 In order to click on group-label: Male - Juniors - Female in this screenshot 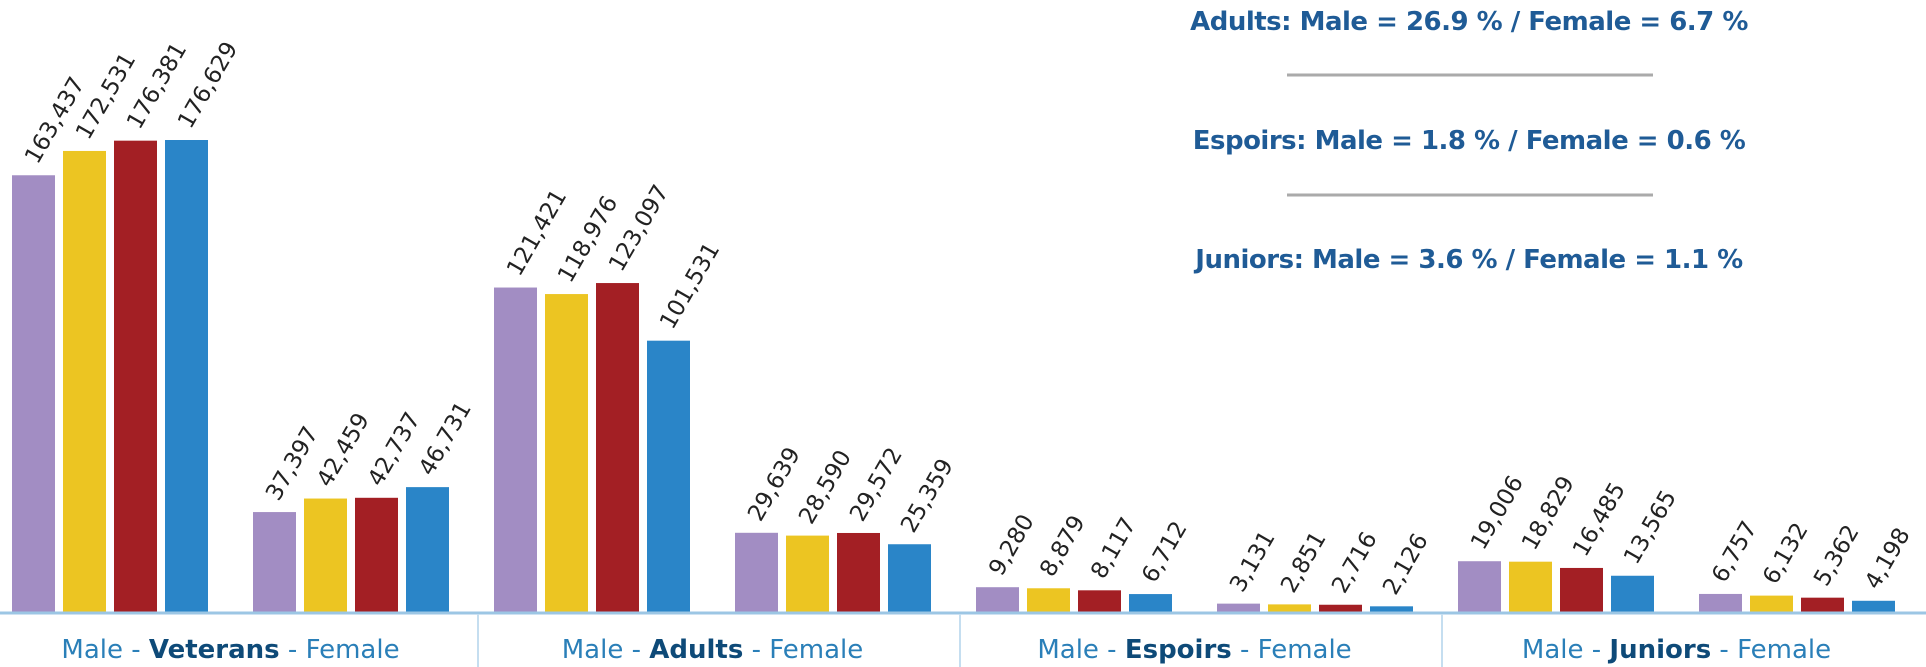, I will do `click(1676, 650)`.